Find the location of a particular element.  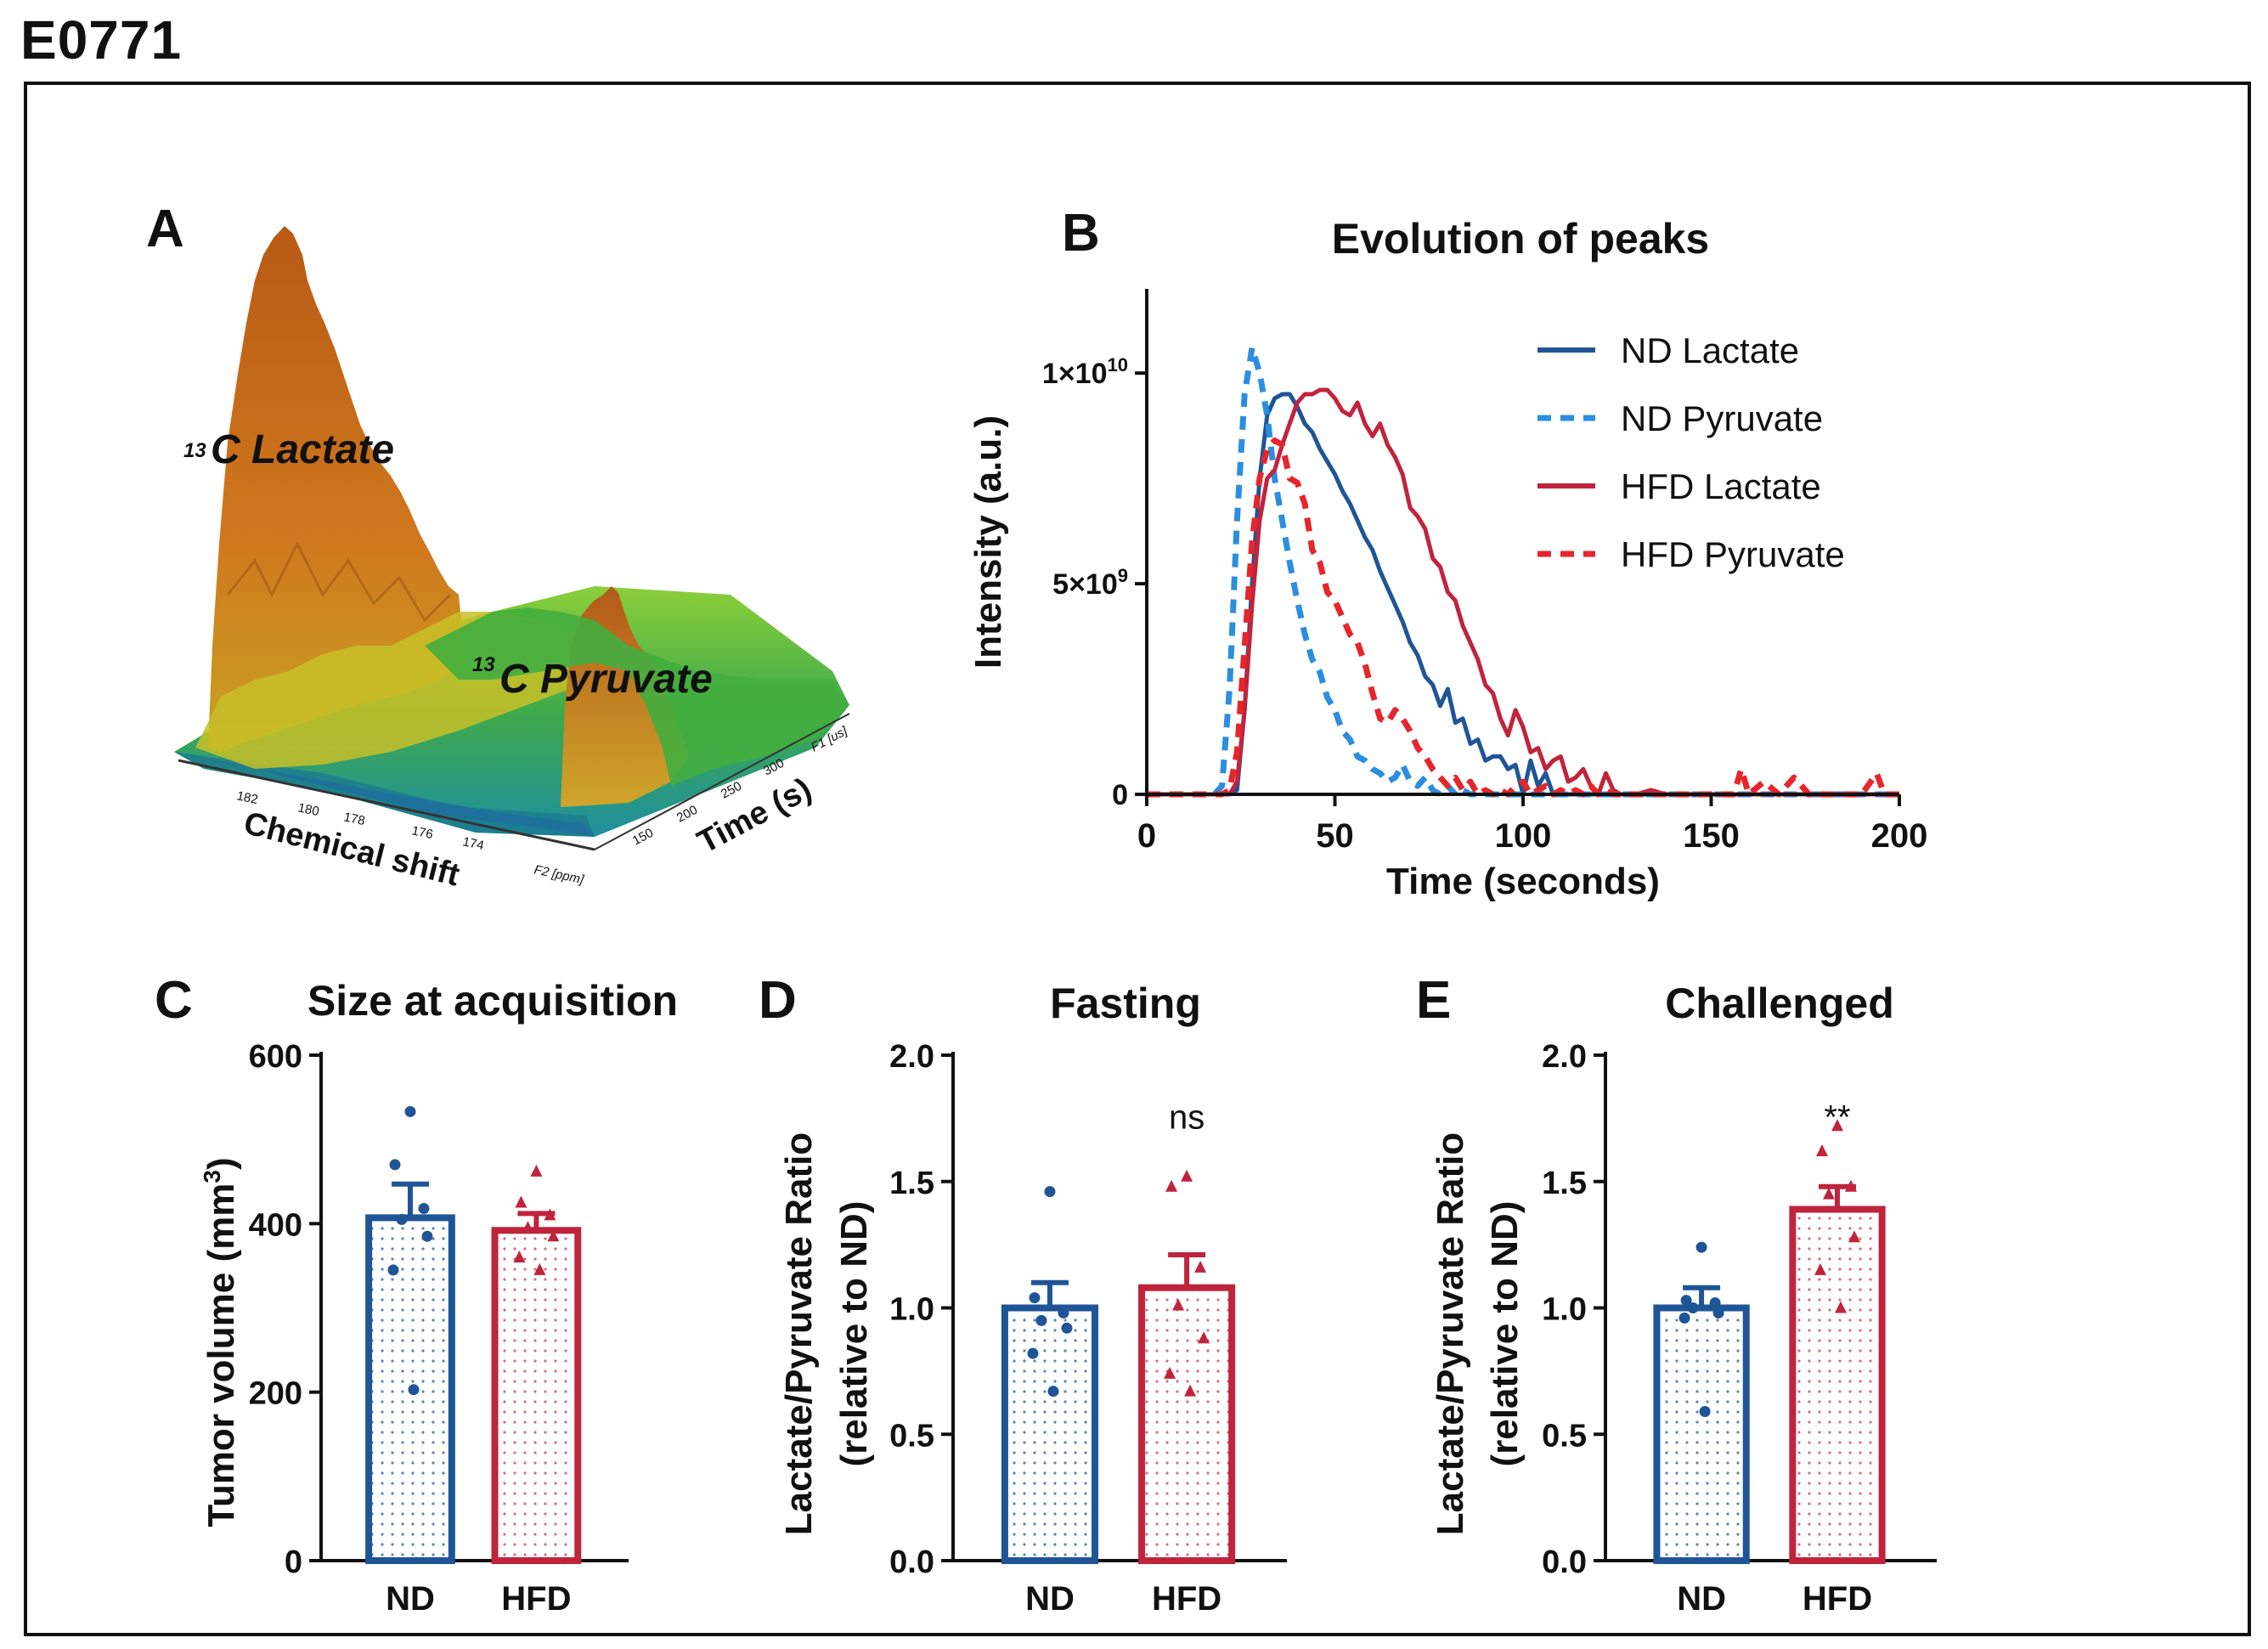

surface-x-tick: 178 is located at coordinates (354, 819).